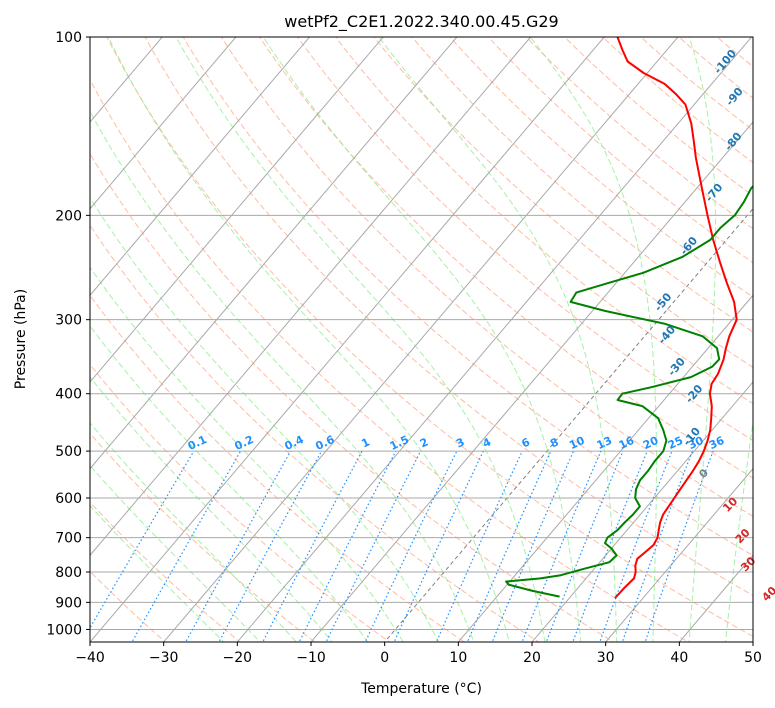  What do you see at coordinates (64, 630) in the screenshot?
I see `y-tick-label: 1000` at bounding box center [64, 630].